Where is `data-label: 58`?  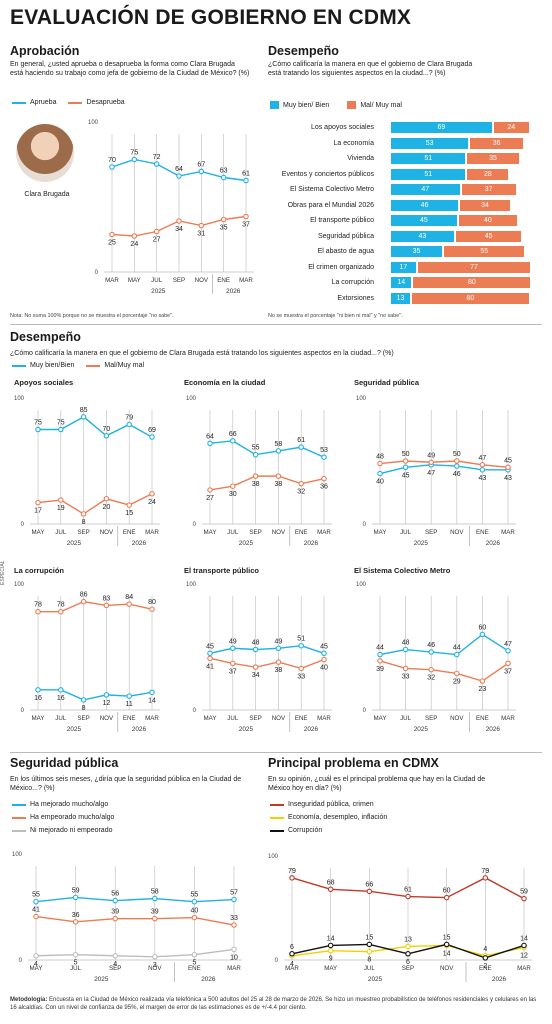
data-label: 58 is located at coordinates (279, 444).